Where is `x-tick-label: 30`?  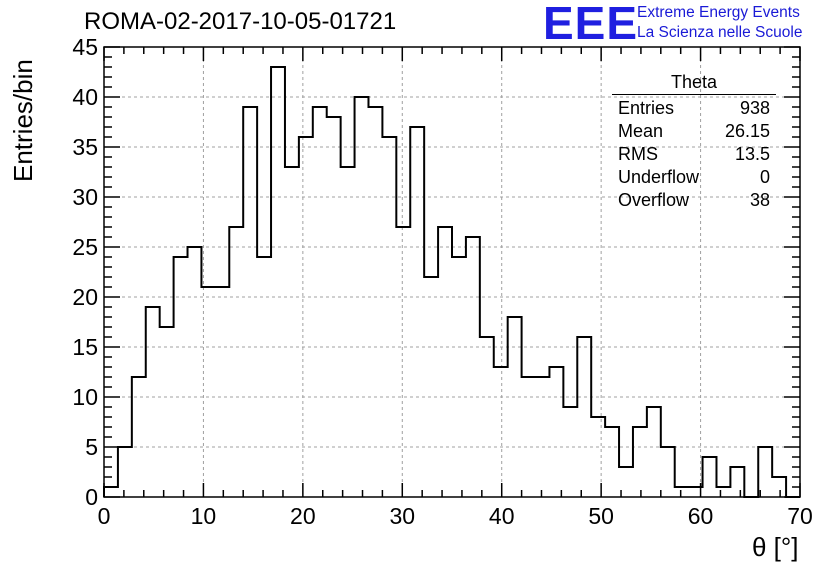 x-tick-label: 30 is located at coordinates (402, 516).